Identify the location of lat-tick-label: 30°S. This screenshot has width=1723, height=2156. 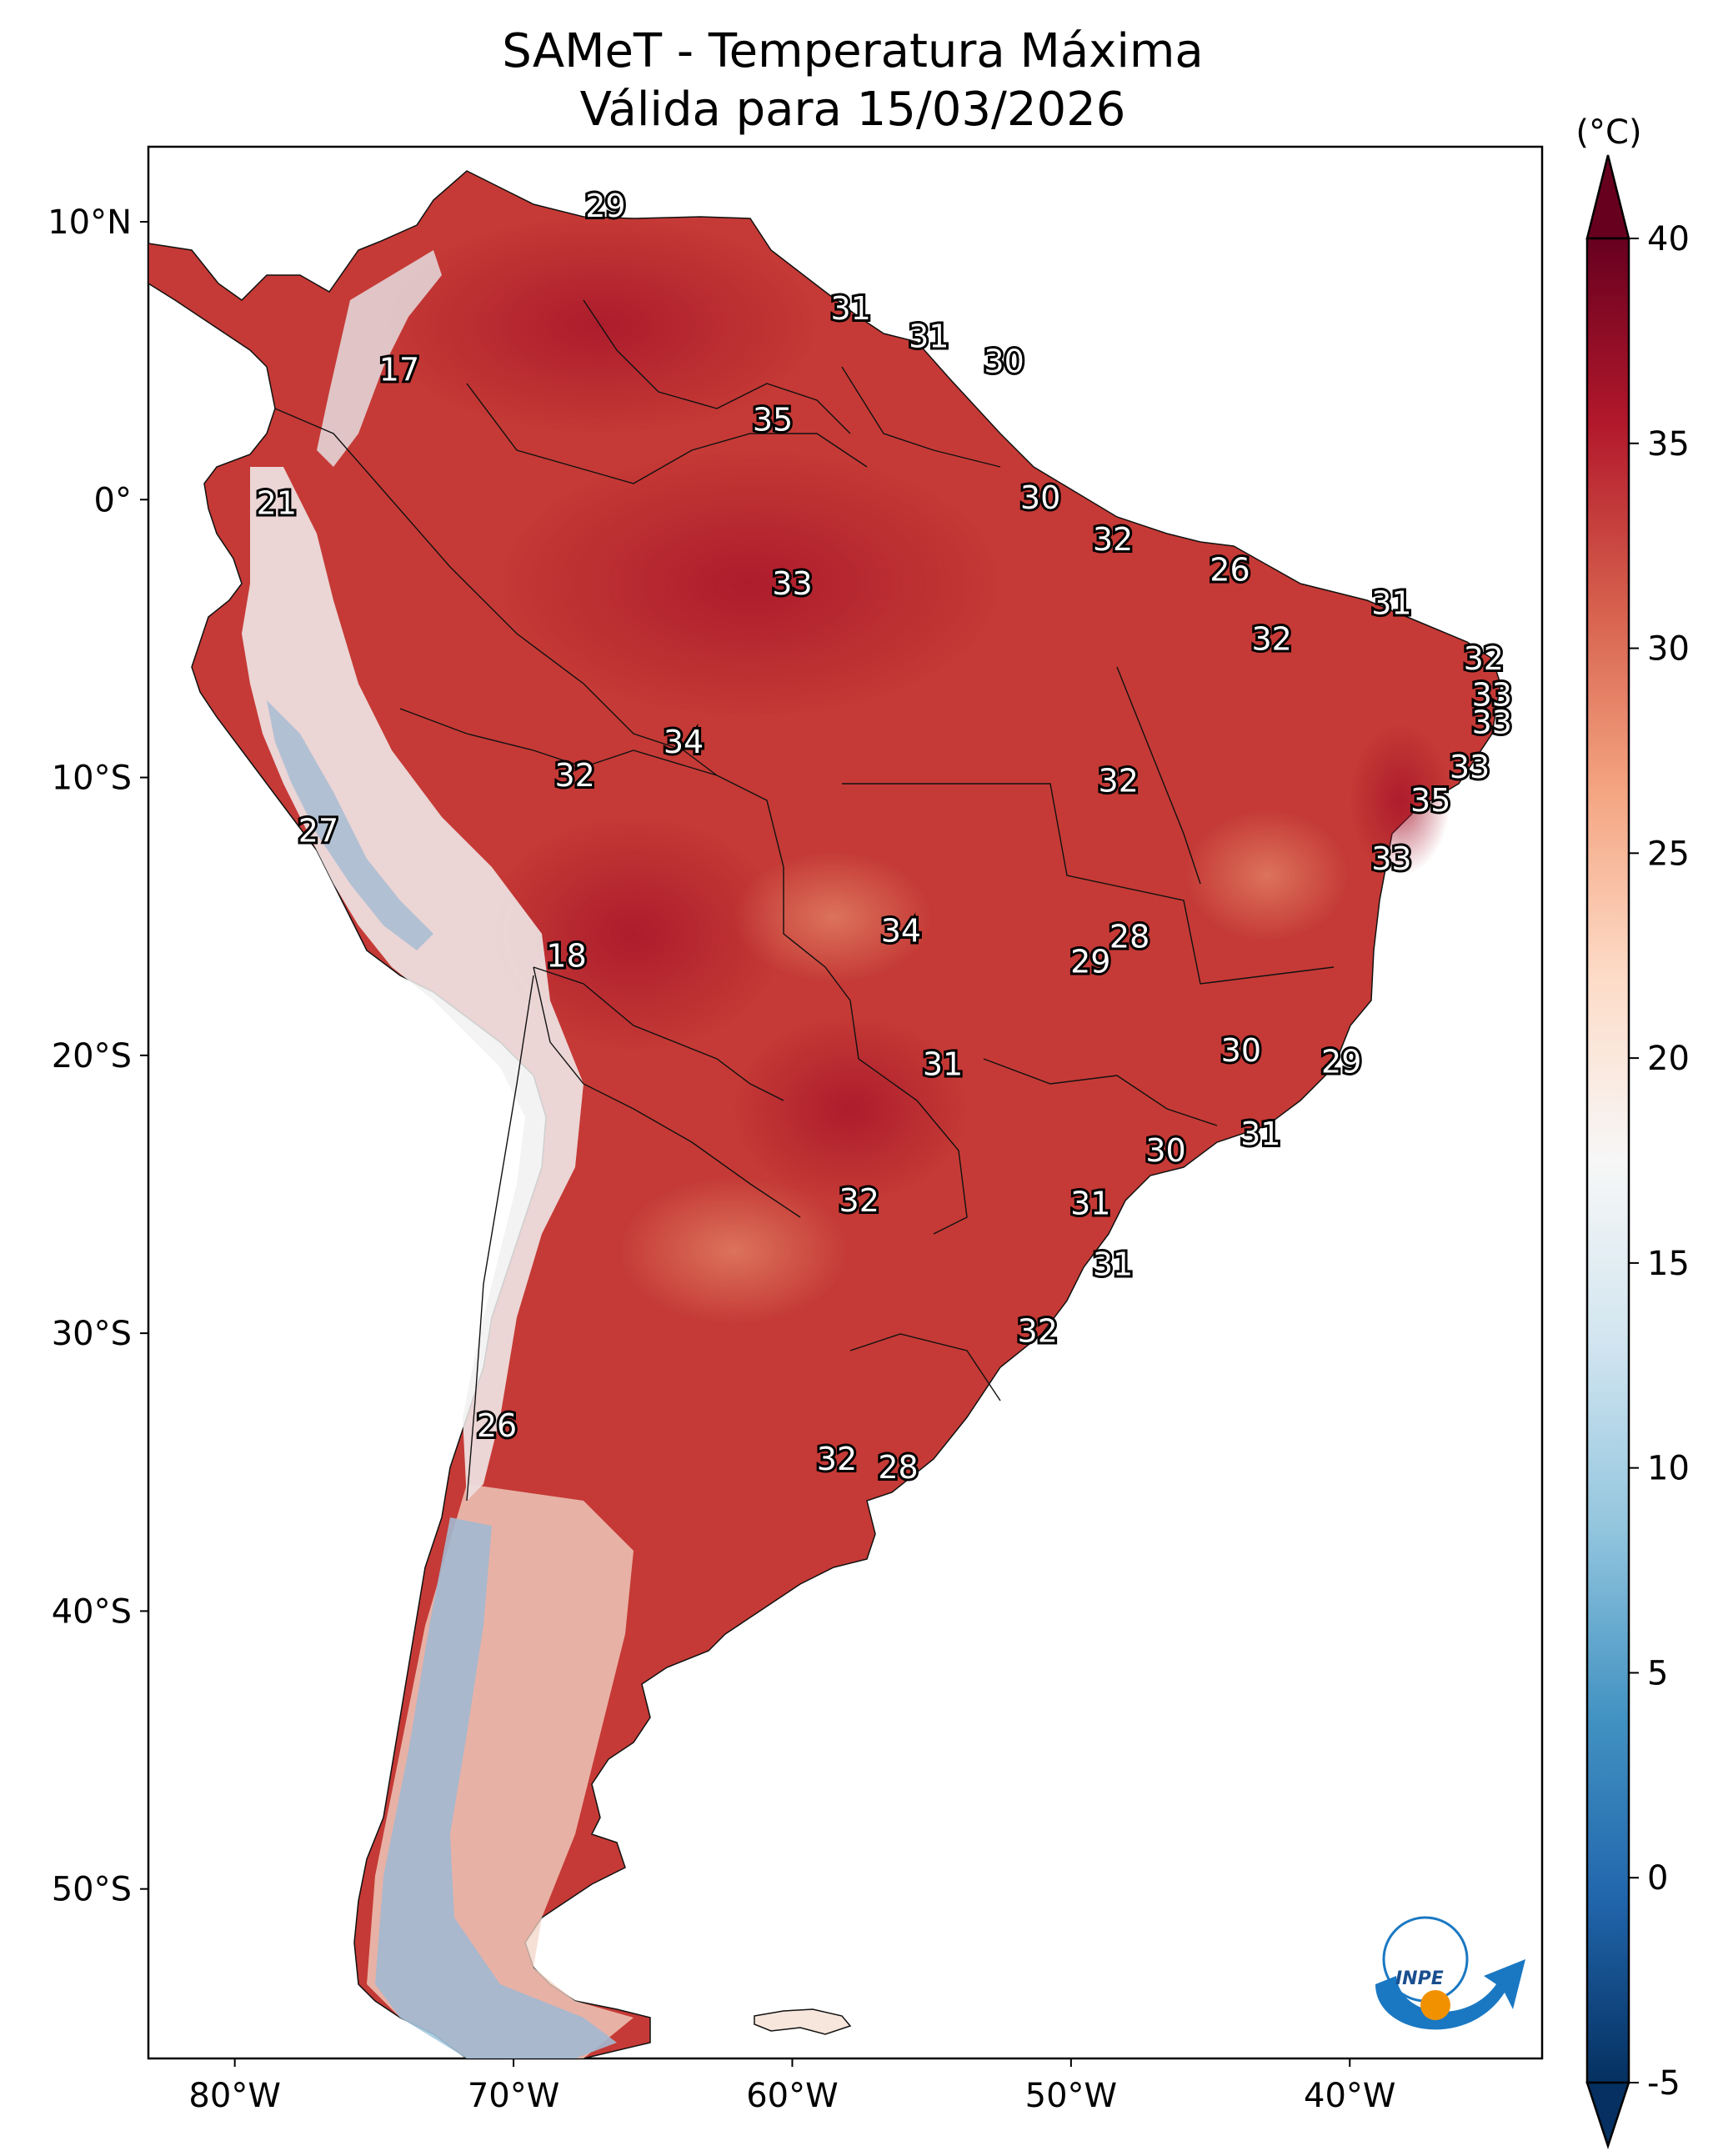
(92, 1334).